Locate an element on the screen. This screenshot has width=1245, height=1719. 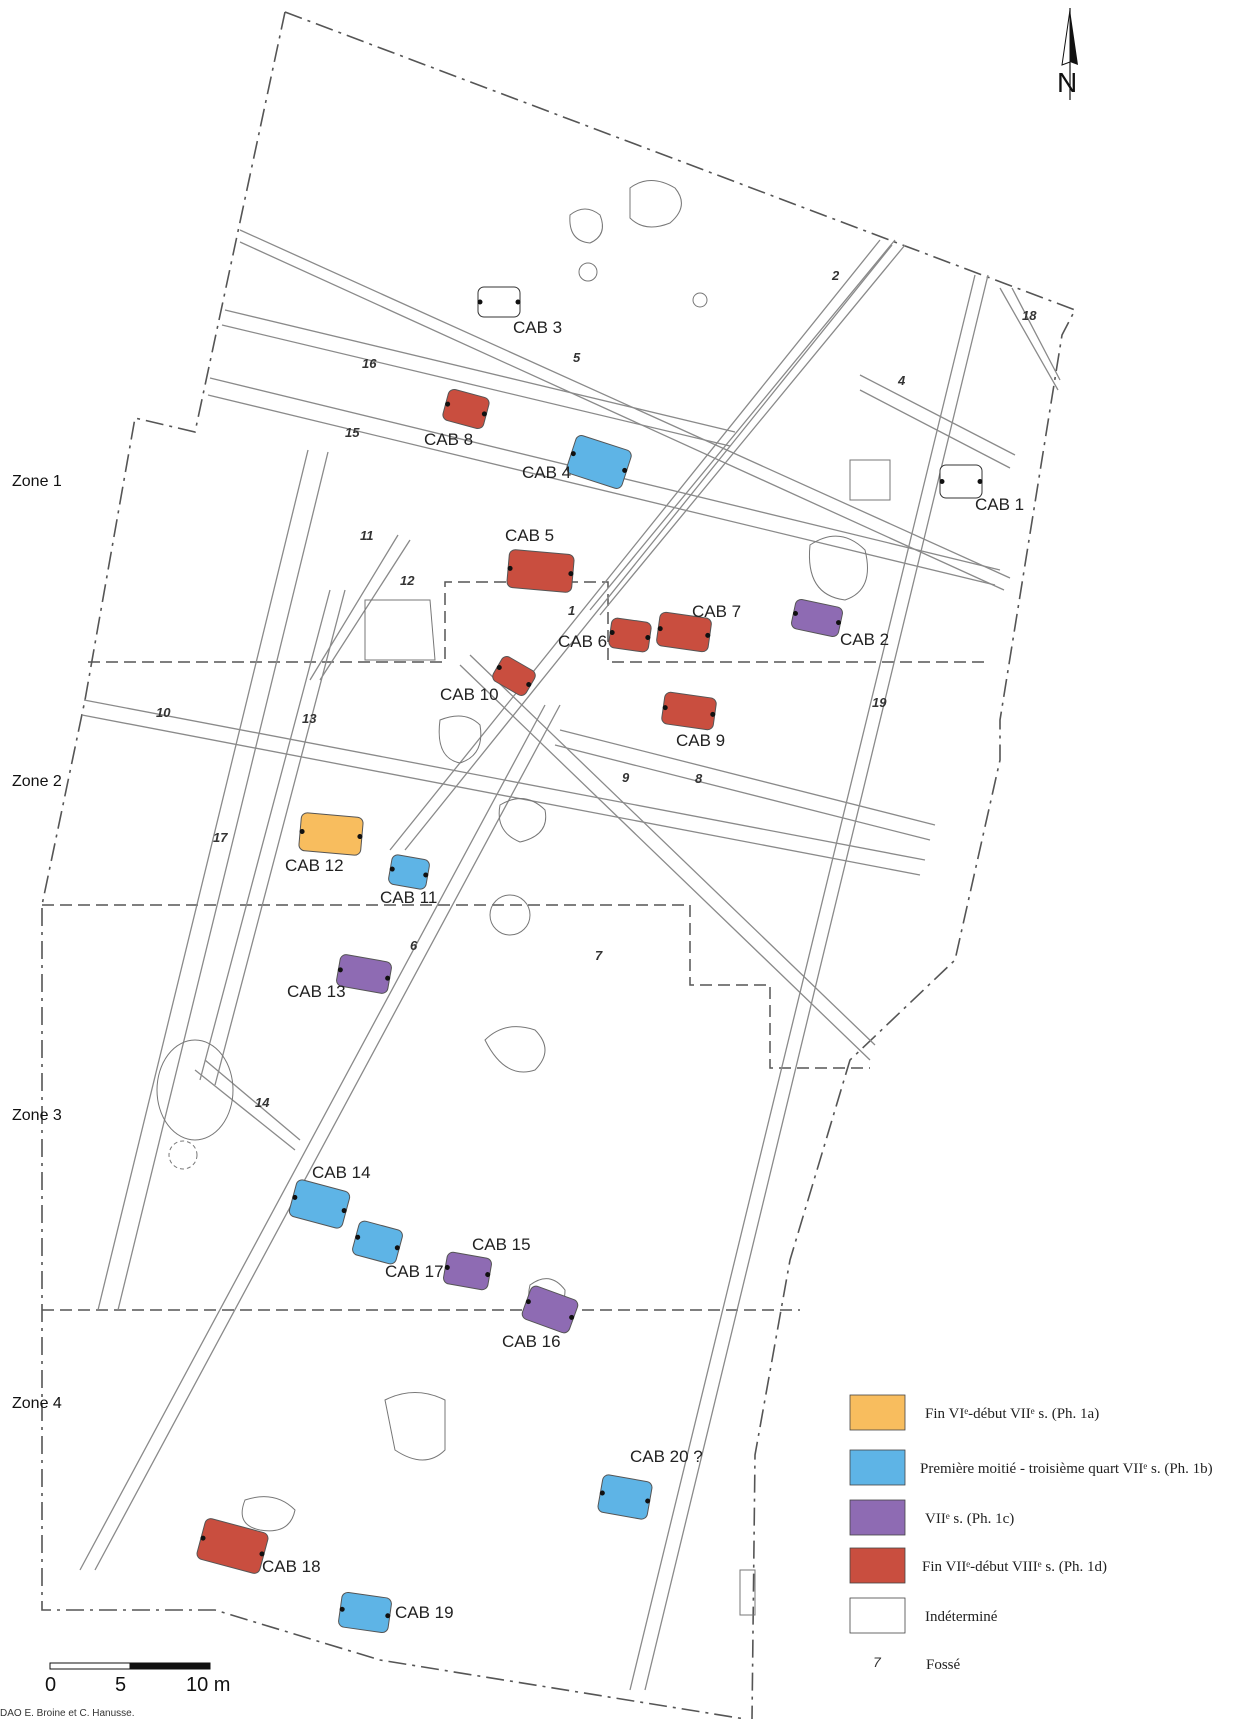
cabane-17: CAB 17 is located at coordinates (398, 1250).